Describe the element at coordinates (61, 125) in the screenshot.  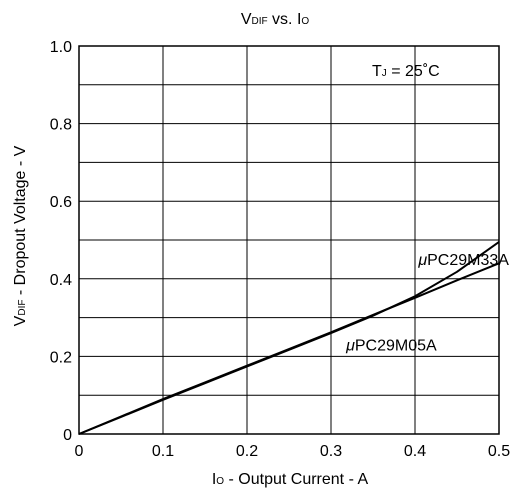
I see `y-tick-label: 0.8` at that location.